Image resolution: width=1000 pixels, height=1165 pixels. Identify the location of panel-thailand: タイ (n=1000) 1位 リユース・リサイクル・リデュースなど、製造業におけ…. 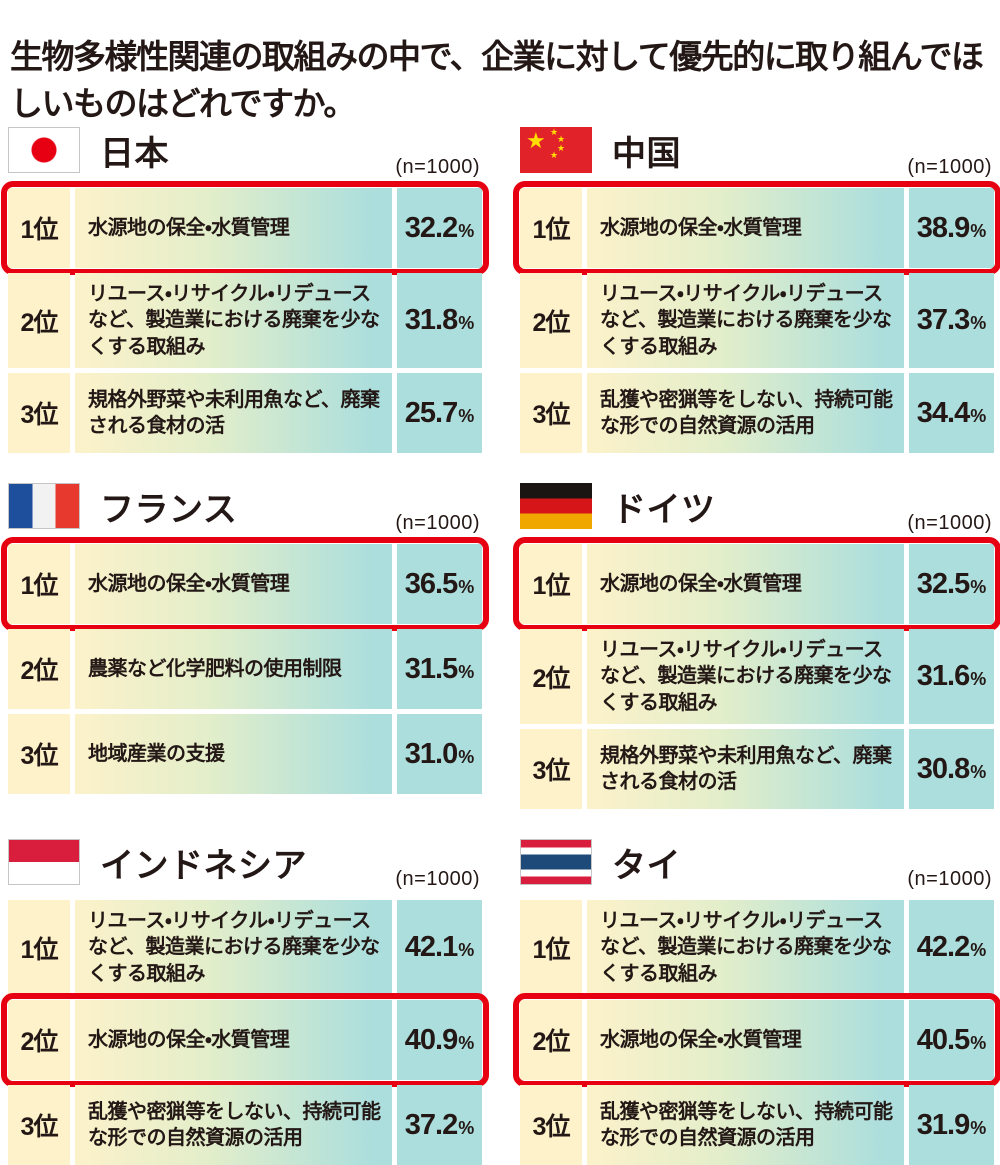
(756, 1001).